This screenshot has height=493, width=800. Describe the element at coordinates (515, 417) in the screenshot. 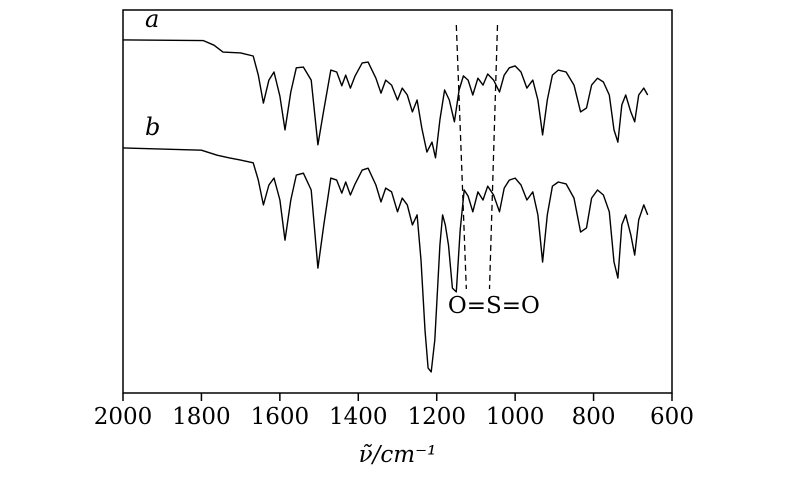

I see `x-tick-label: 1000` at that location.